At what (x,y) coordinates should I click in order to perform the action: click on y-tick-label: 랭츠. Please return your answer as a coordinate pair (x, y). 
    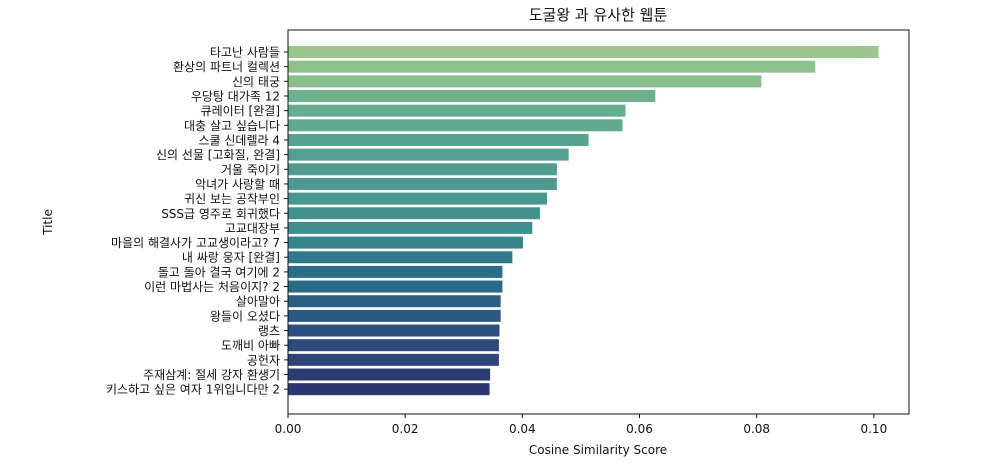
    Looking at the image, I should click on (269, 331).